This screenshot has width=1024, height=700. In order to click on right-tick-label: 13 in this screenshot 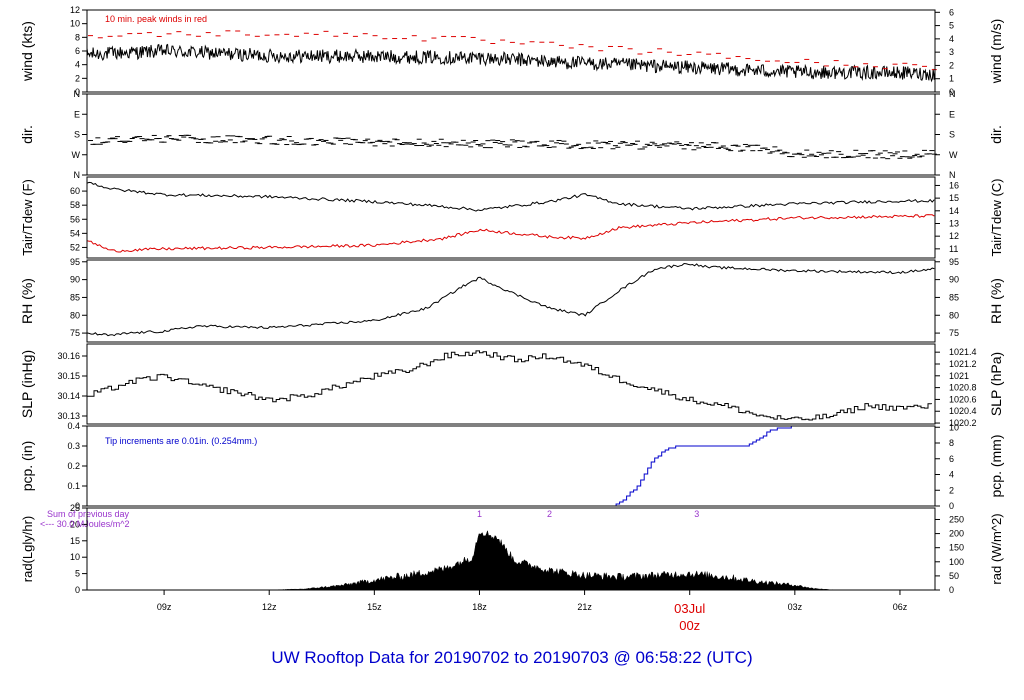, I will do `click(954, 223)`.